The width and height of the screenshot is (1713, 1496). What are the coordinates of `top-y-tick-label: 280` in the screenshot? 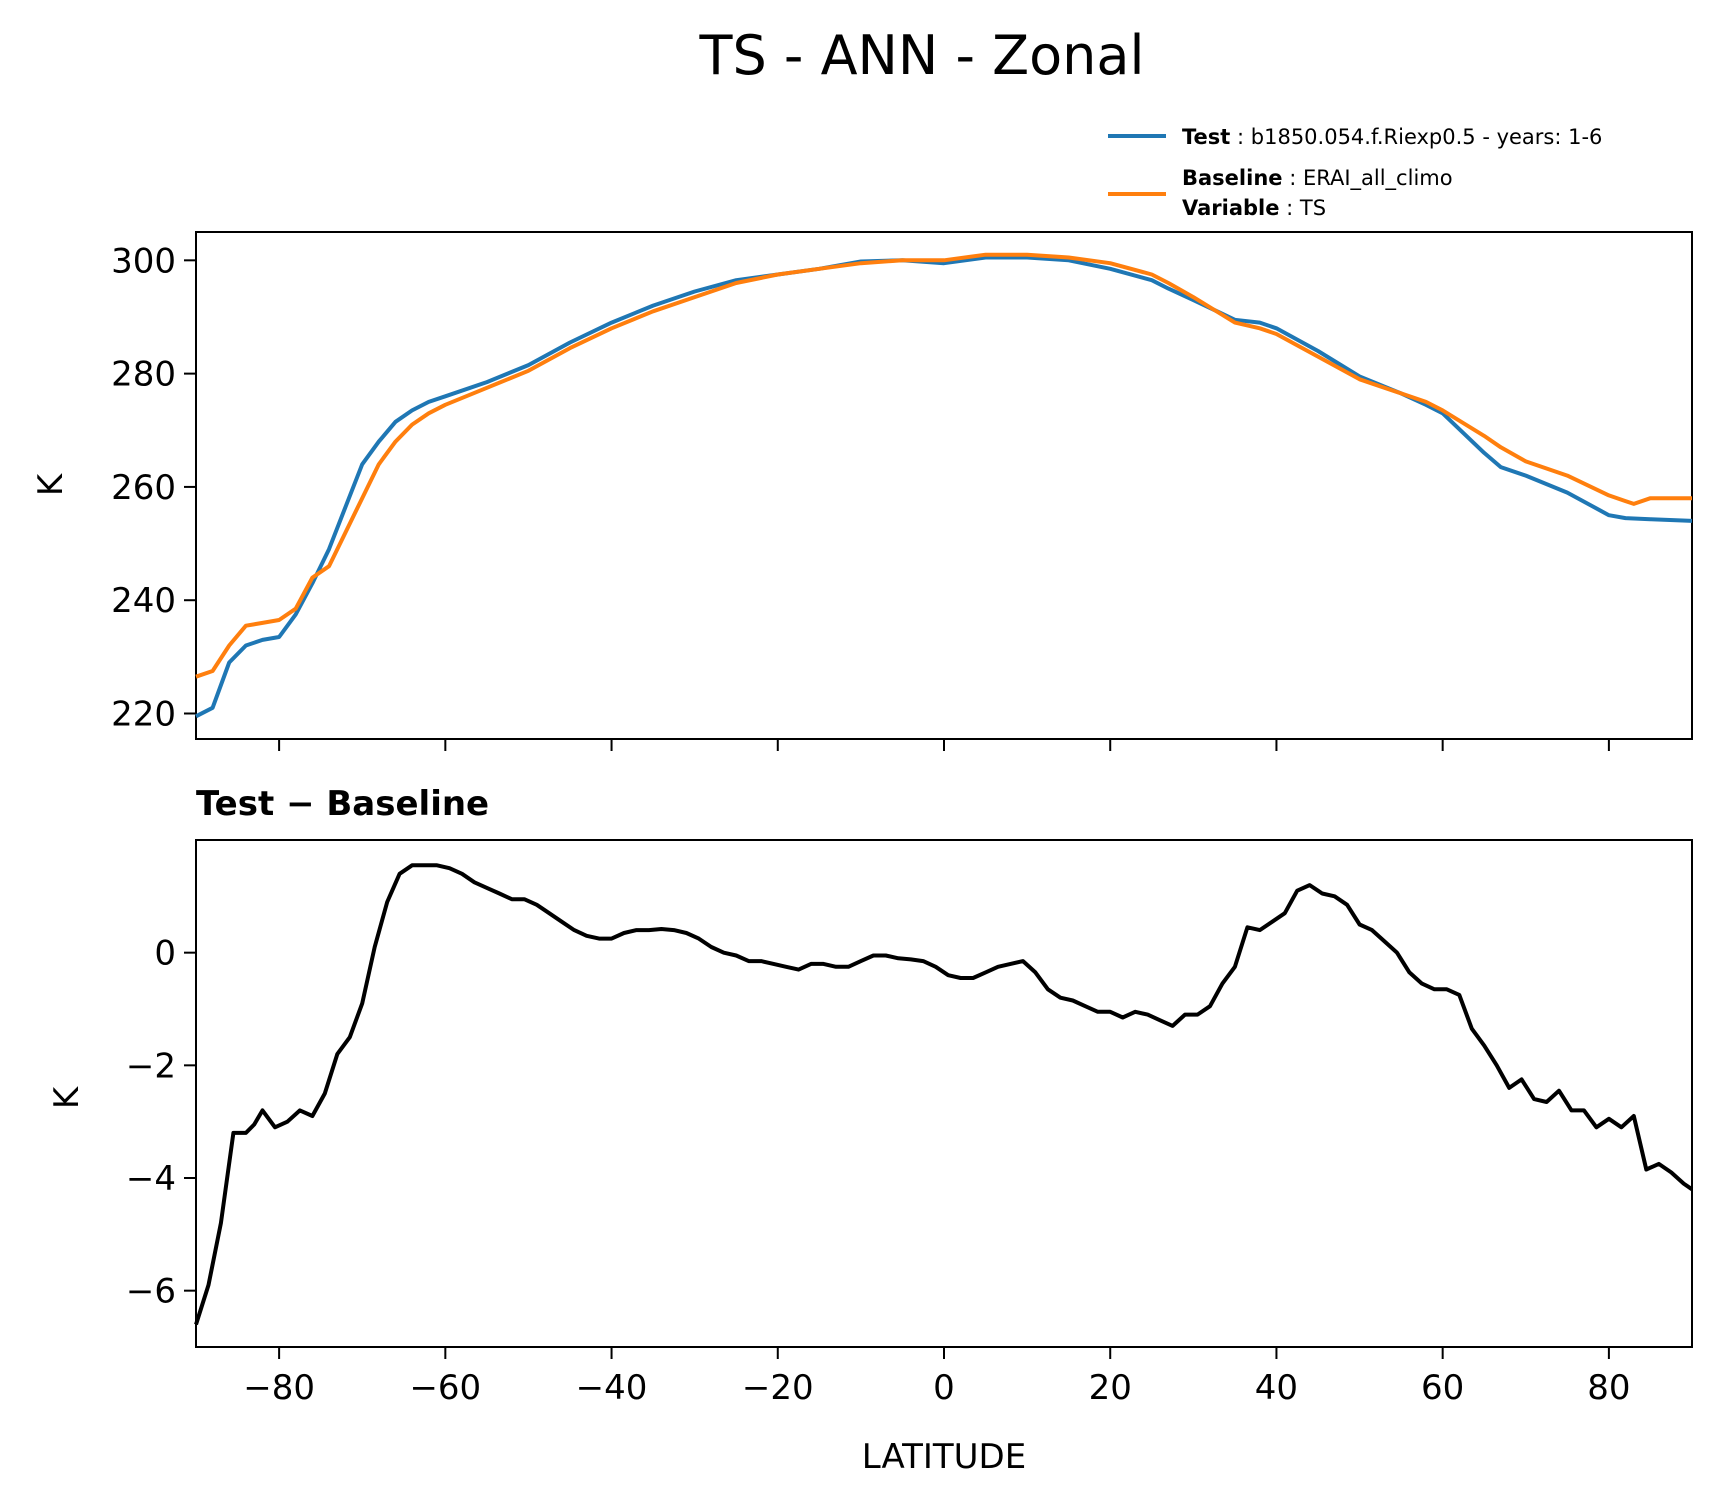 It's located at (143, 375).